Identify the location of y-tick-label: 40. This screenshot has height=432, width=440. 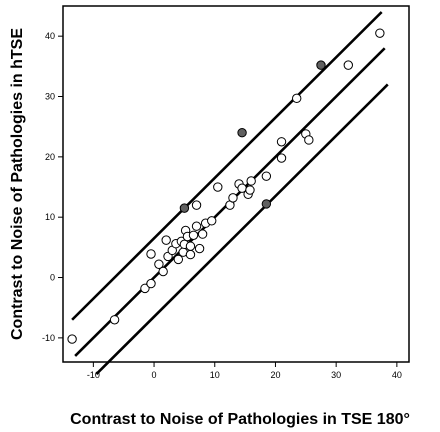
(50, 36).